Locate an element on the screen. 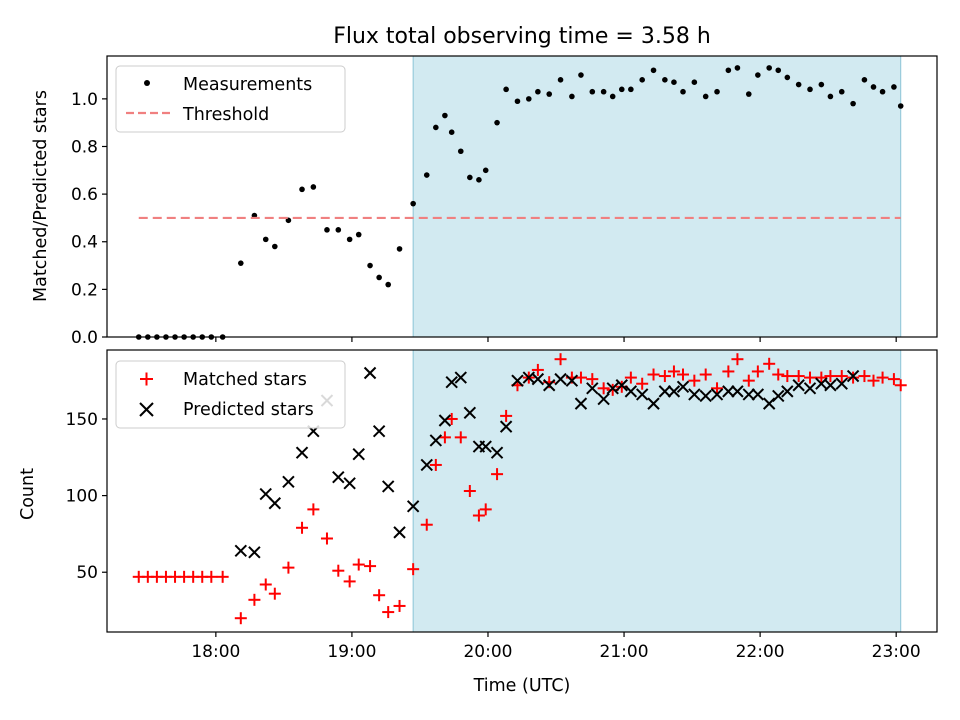  y-tick-label: 0.6 is located at coordinates (84, 195).